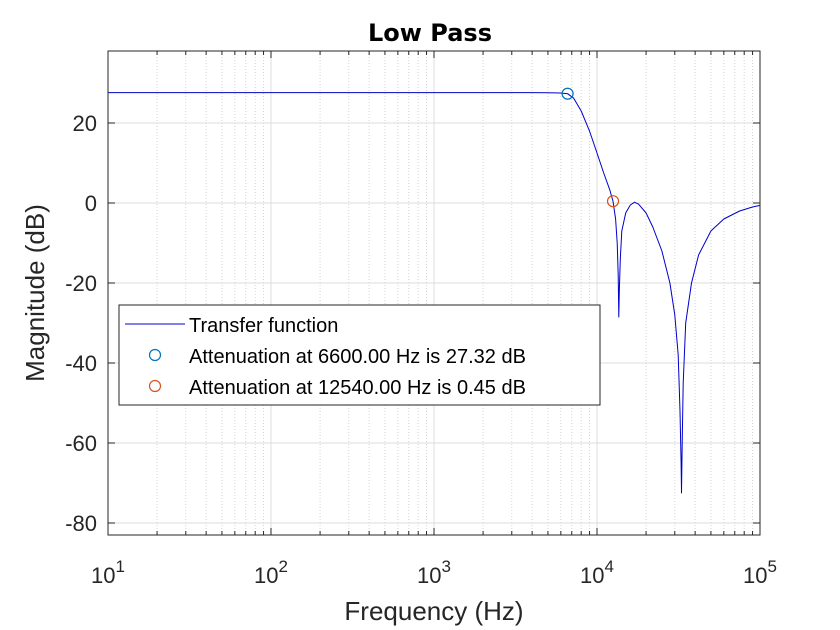  Describe the element at coordinates (81, 323) in the screenshot. I see `y-tick-labels: 20 0 -20 -40 -60 -80` at that location.